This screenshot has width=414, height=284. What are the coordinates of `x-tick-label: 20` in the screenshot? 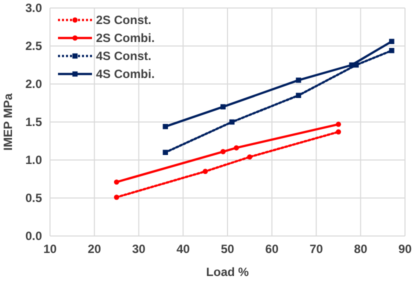 It's located at (95, 249).